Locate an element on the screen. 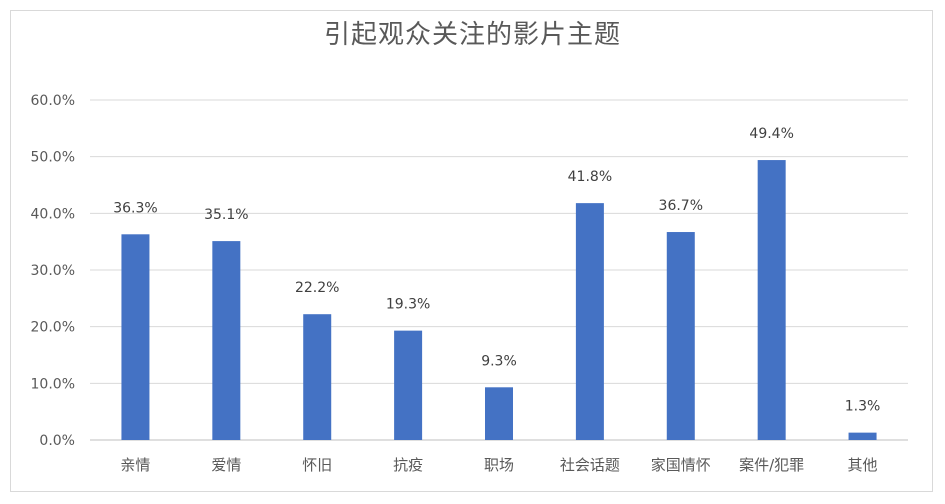 The image size is (945, 504). y-tick-label: 30.0% is located at coordinates (53, 271).